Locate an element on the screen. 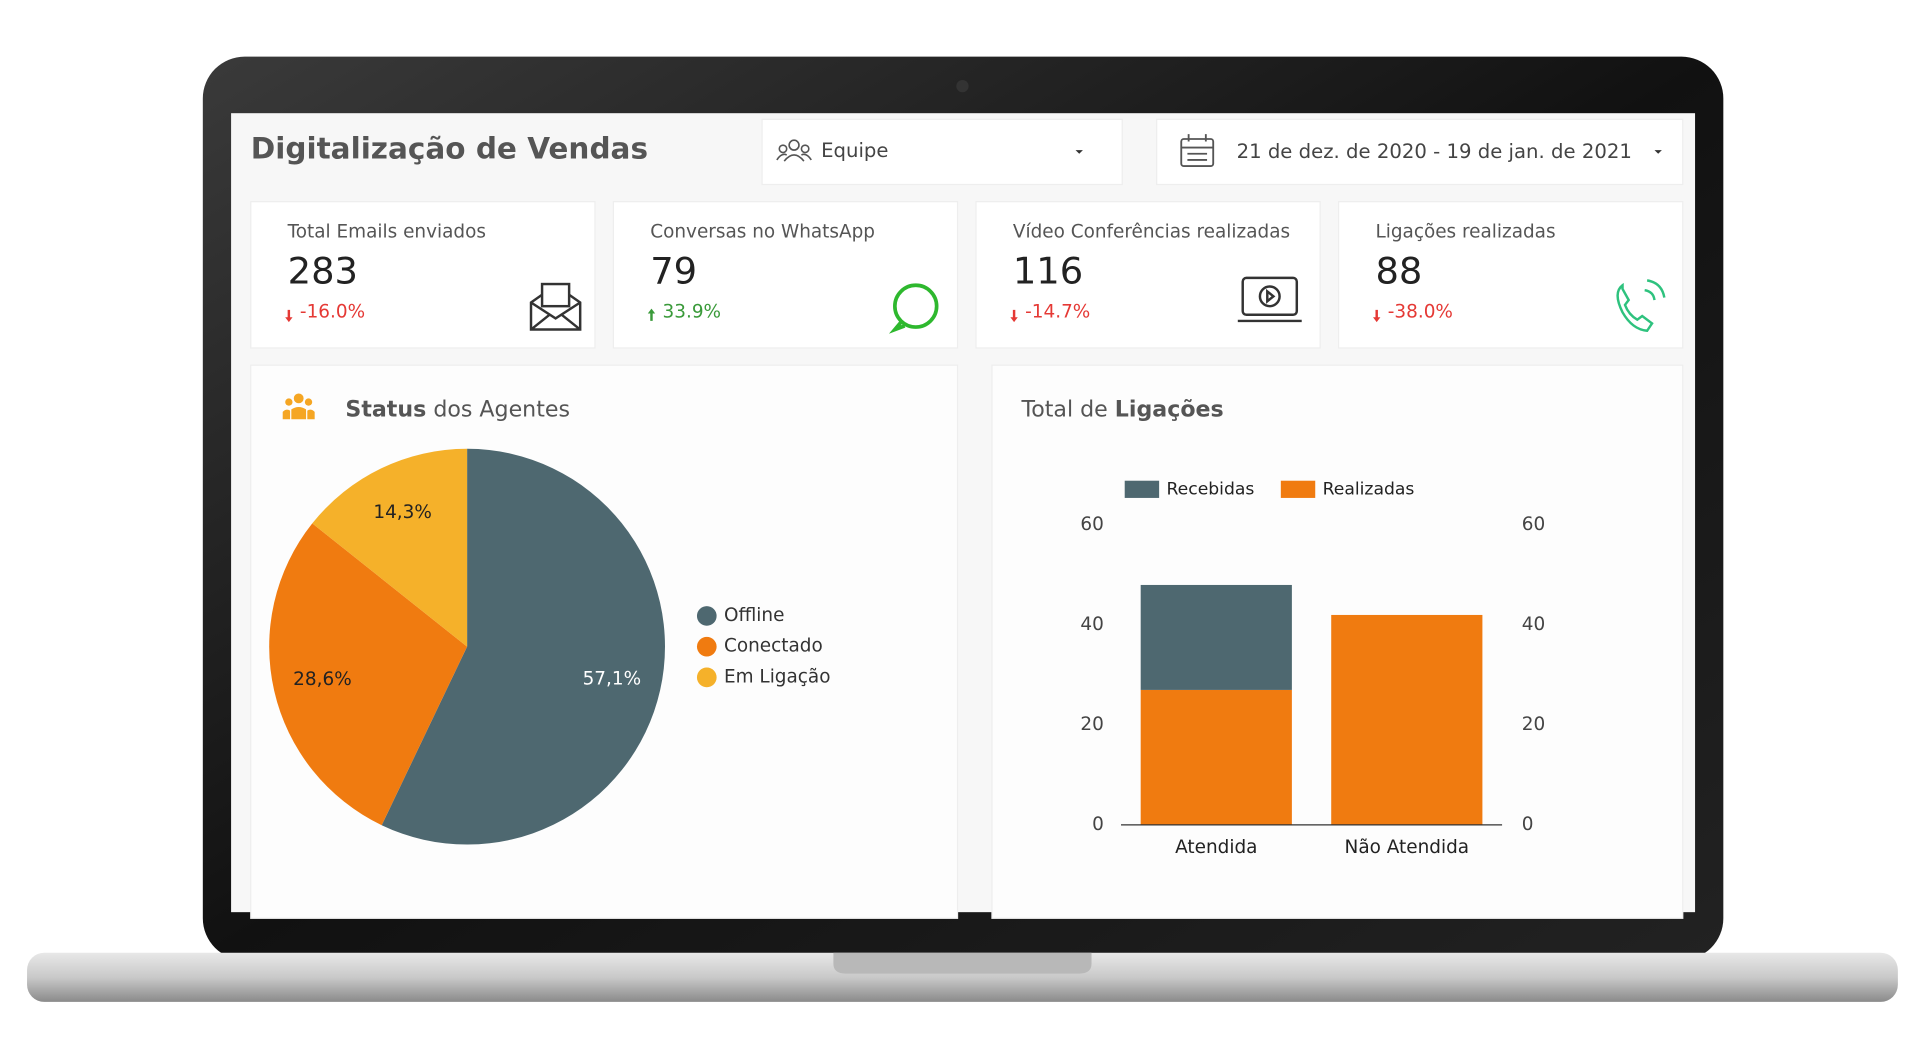 The image size is (1920, 1061). kpi-value: 283 is located at coordinates (323, 270).